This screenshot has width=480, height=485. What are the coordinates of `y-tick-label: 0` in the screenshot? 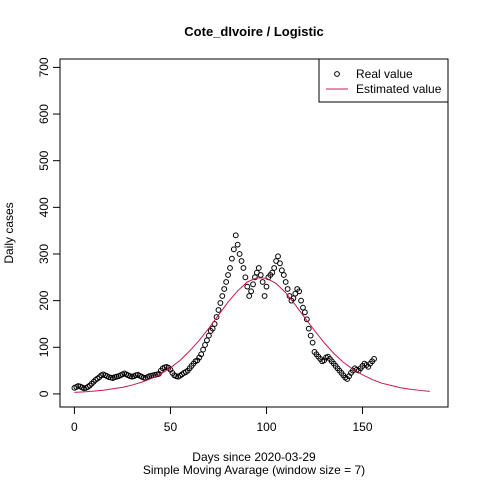 It's located at (44, 393).